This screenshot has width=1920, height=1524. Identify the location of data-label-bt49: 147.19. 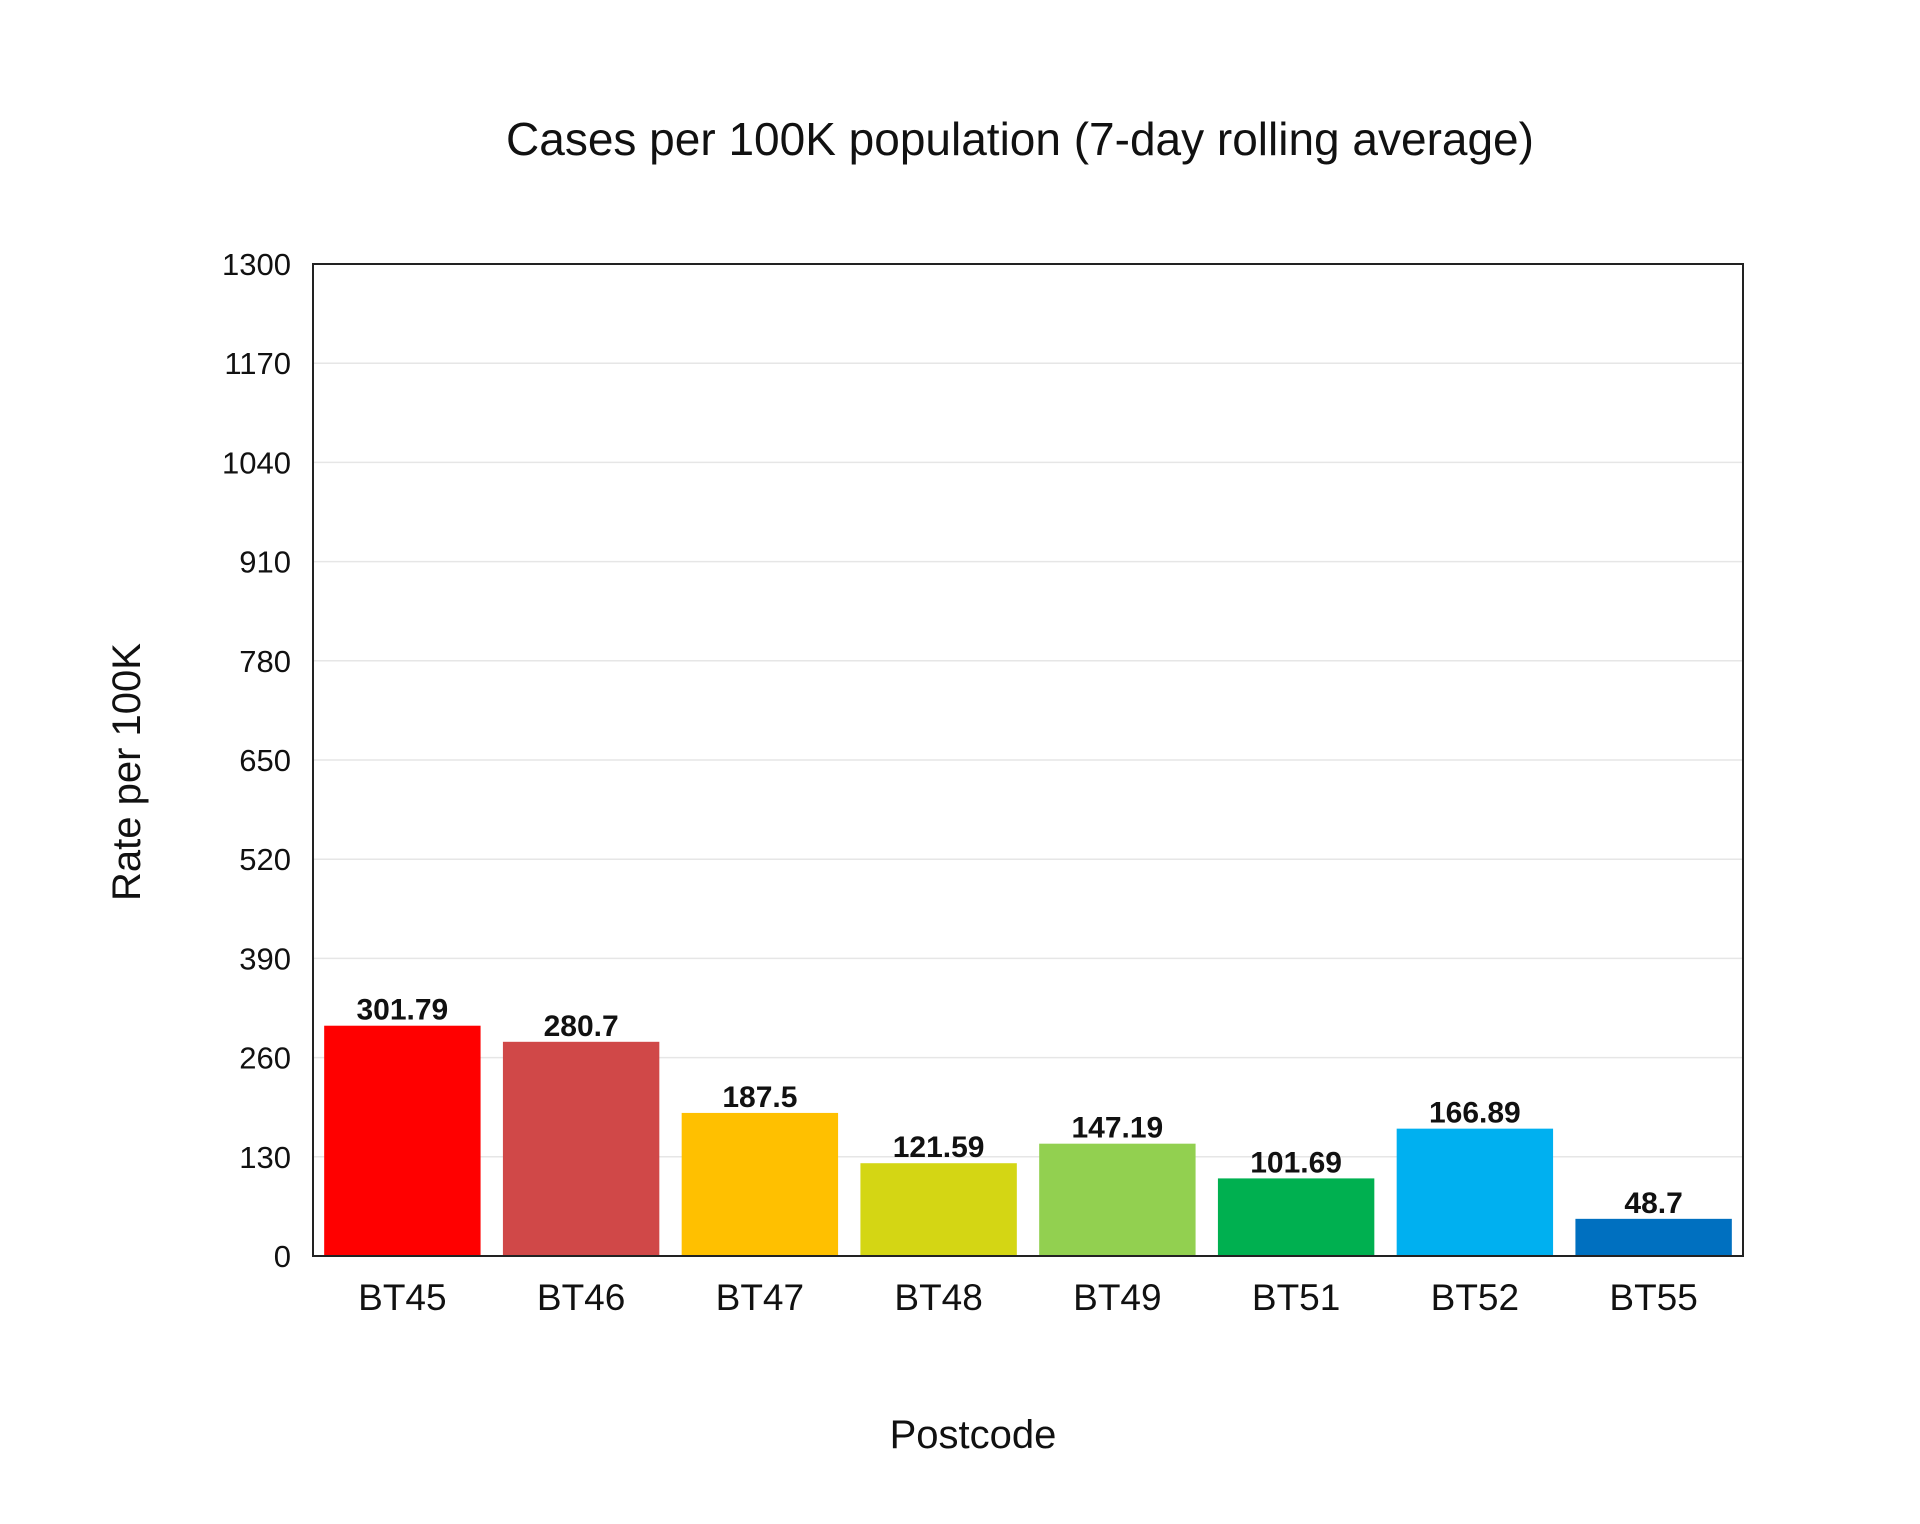
(1117, 1128).